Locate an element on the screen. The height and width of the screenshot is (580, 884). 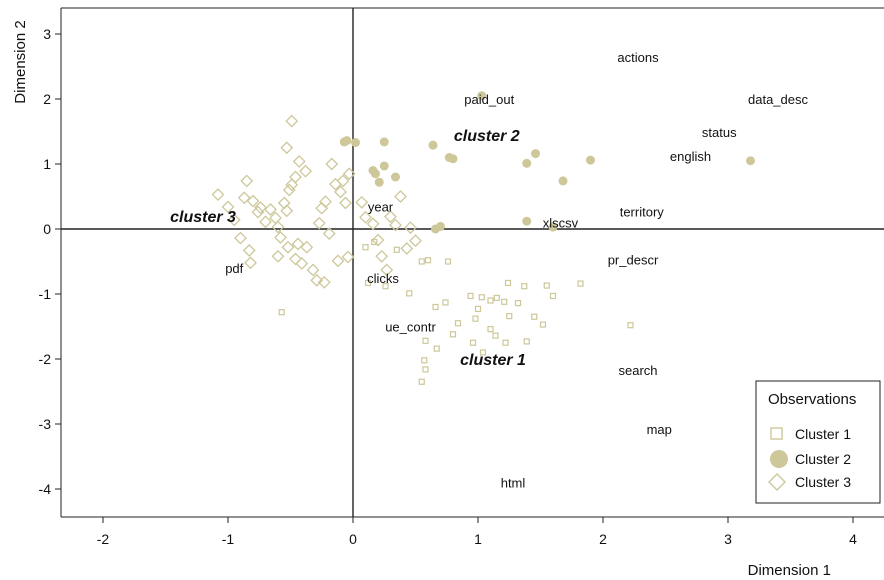
x-tick-label: 4 is located at coordinates (853, 539).